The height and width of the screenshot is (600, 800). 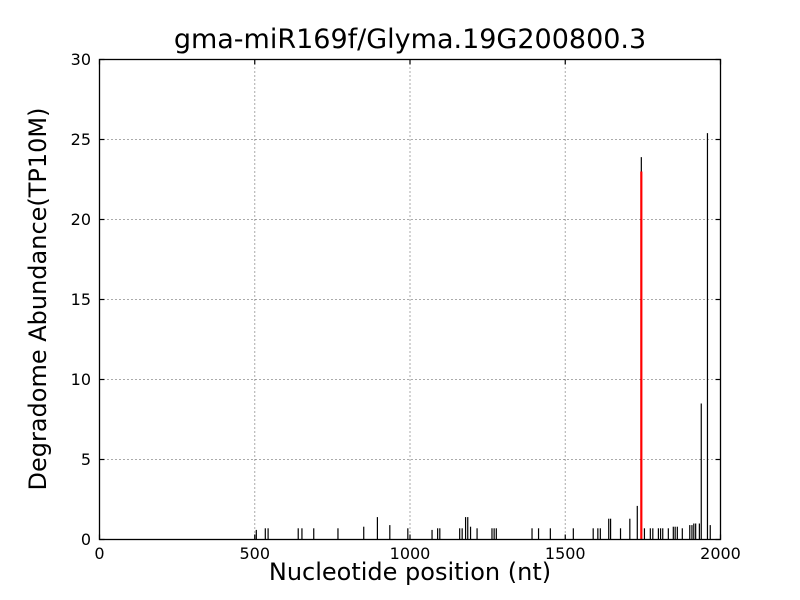 I want to click on y-tick-label: 15, so click(x=80, y=299).